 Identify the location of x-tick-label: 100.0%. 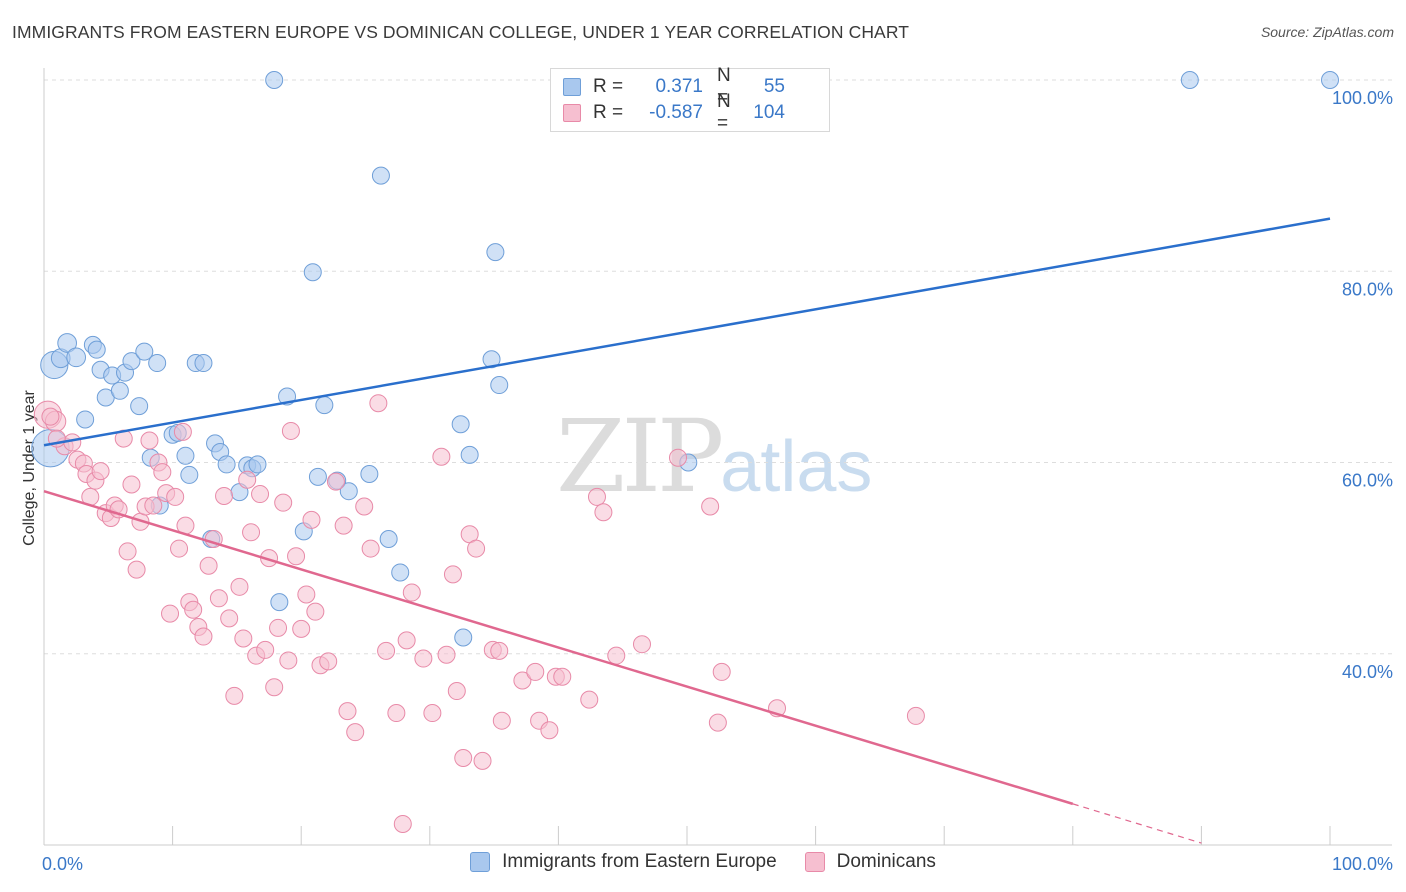
(1362, 864).